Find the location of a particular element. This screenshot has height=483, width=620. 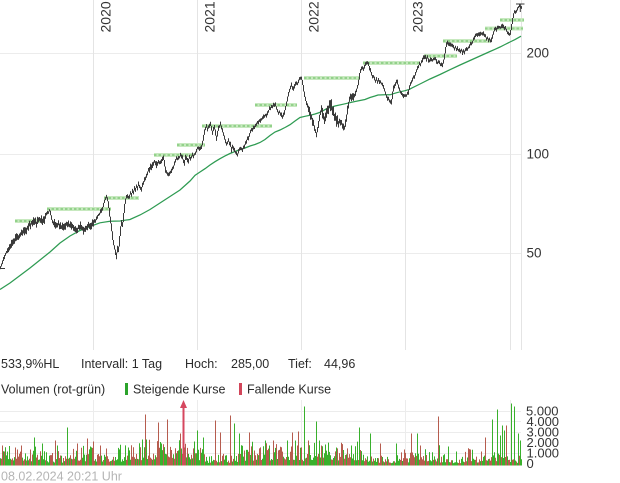

svg-text: 08.02.2024 20:21 Uhr is located at coordinates (61, 476).